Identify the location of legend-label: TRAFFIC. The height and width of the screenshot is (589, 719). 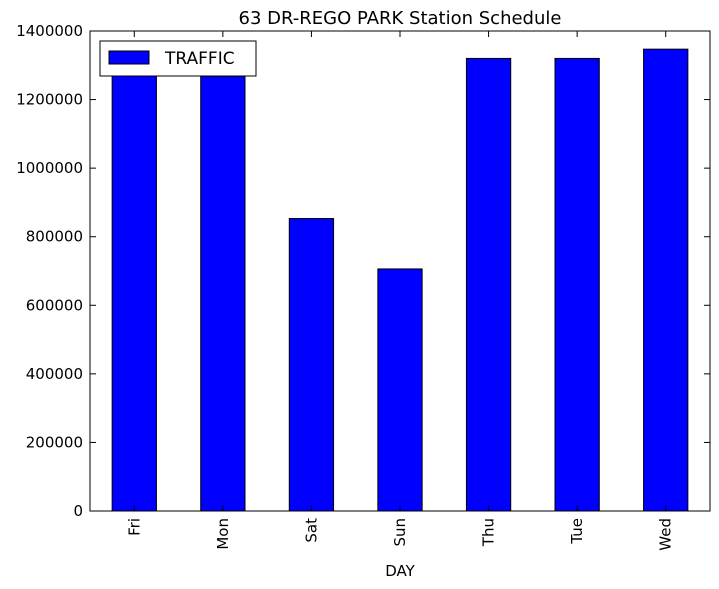
(199, 59).